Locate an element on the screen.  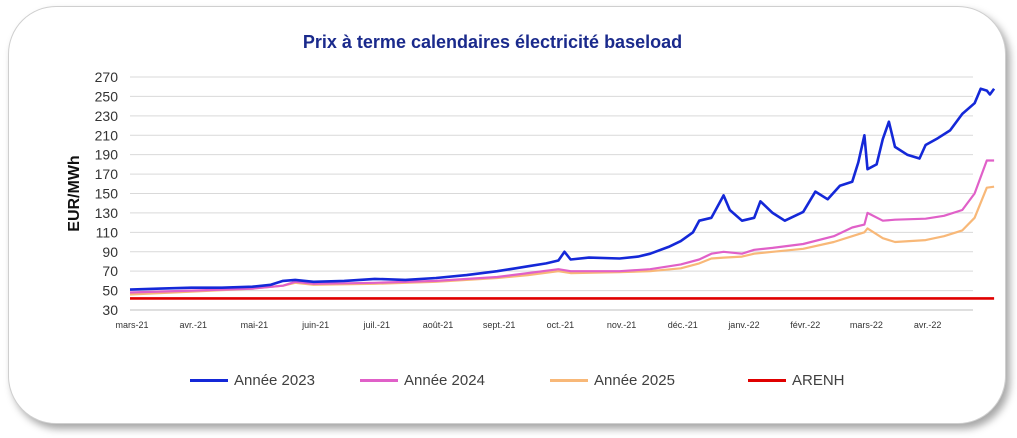
legend-label: Année 2025 is located at coordinates (634, 380).